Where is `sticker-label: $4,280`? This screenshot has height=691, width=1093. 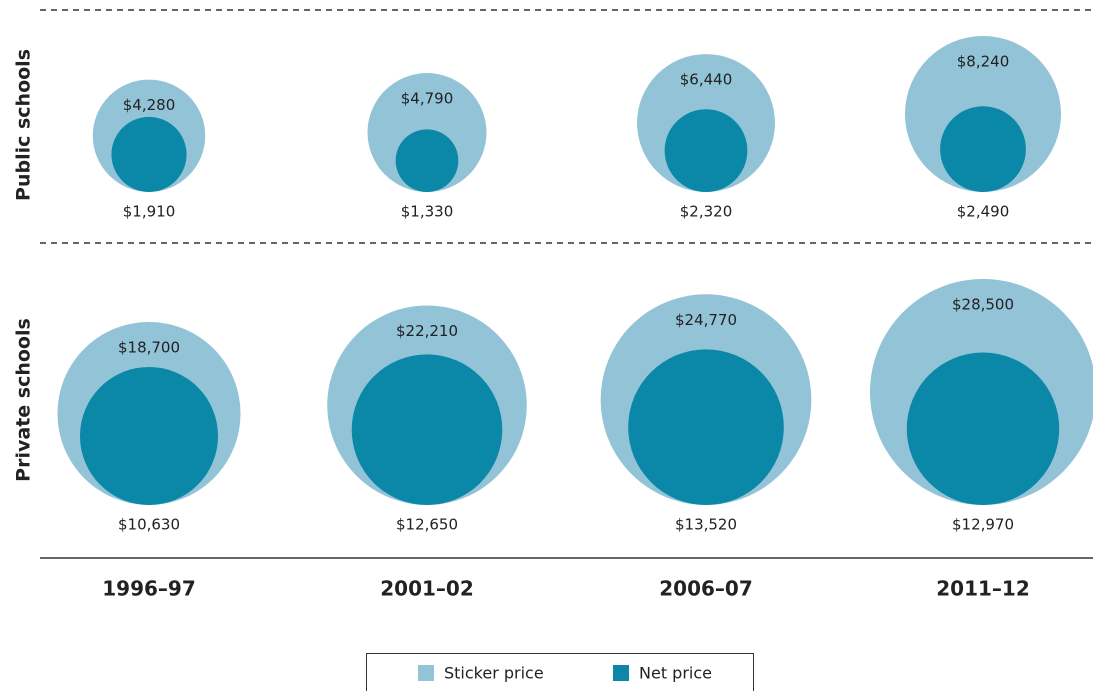 sticker-label: $4,280 is located at coordinates (149, 105).